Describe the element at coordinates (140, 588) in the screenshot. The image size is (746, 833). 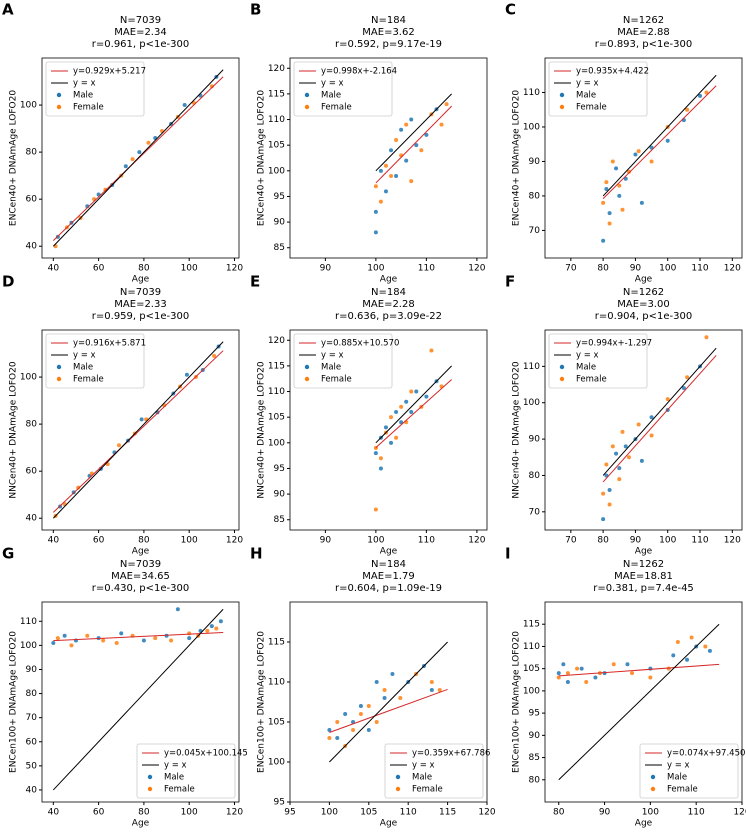
I see `panel-title: r=0.430, p<1e-300` at that location.